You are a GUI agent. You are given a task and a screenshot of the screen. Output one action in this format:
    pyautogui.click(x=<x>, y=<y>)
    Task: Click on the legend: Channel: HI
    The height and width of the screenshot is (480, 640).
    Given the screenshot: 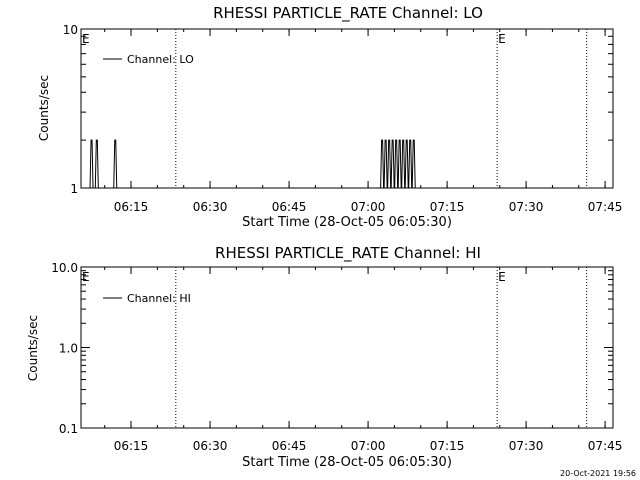 What is the action you would take?
    pyautogui.click(x=147, y=298)
    